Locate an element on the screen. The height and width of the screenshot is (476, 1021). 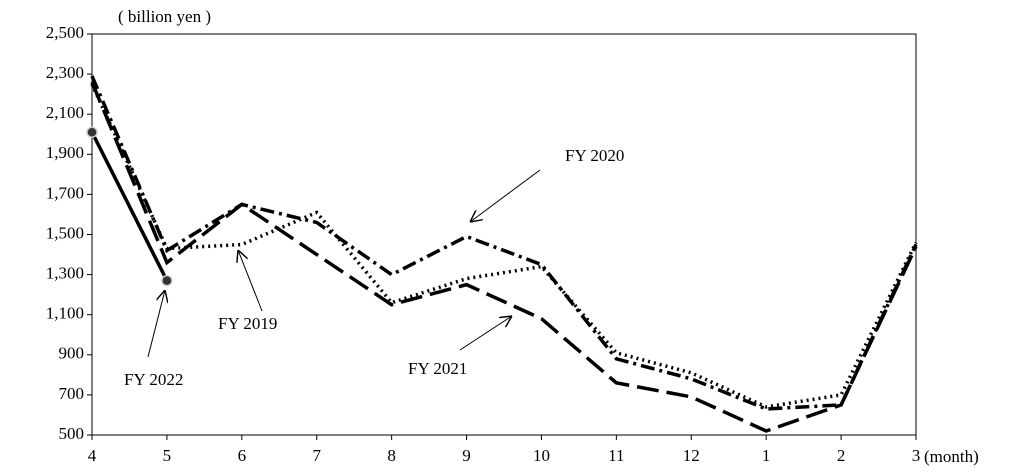
y-tick-label: 900 is located at coordinates (72, 353).